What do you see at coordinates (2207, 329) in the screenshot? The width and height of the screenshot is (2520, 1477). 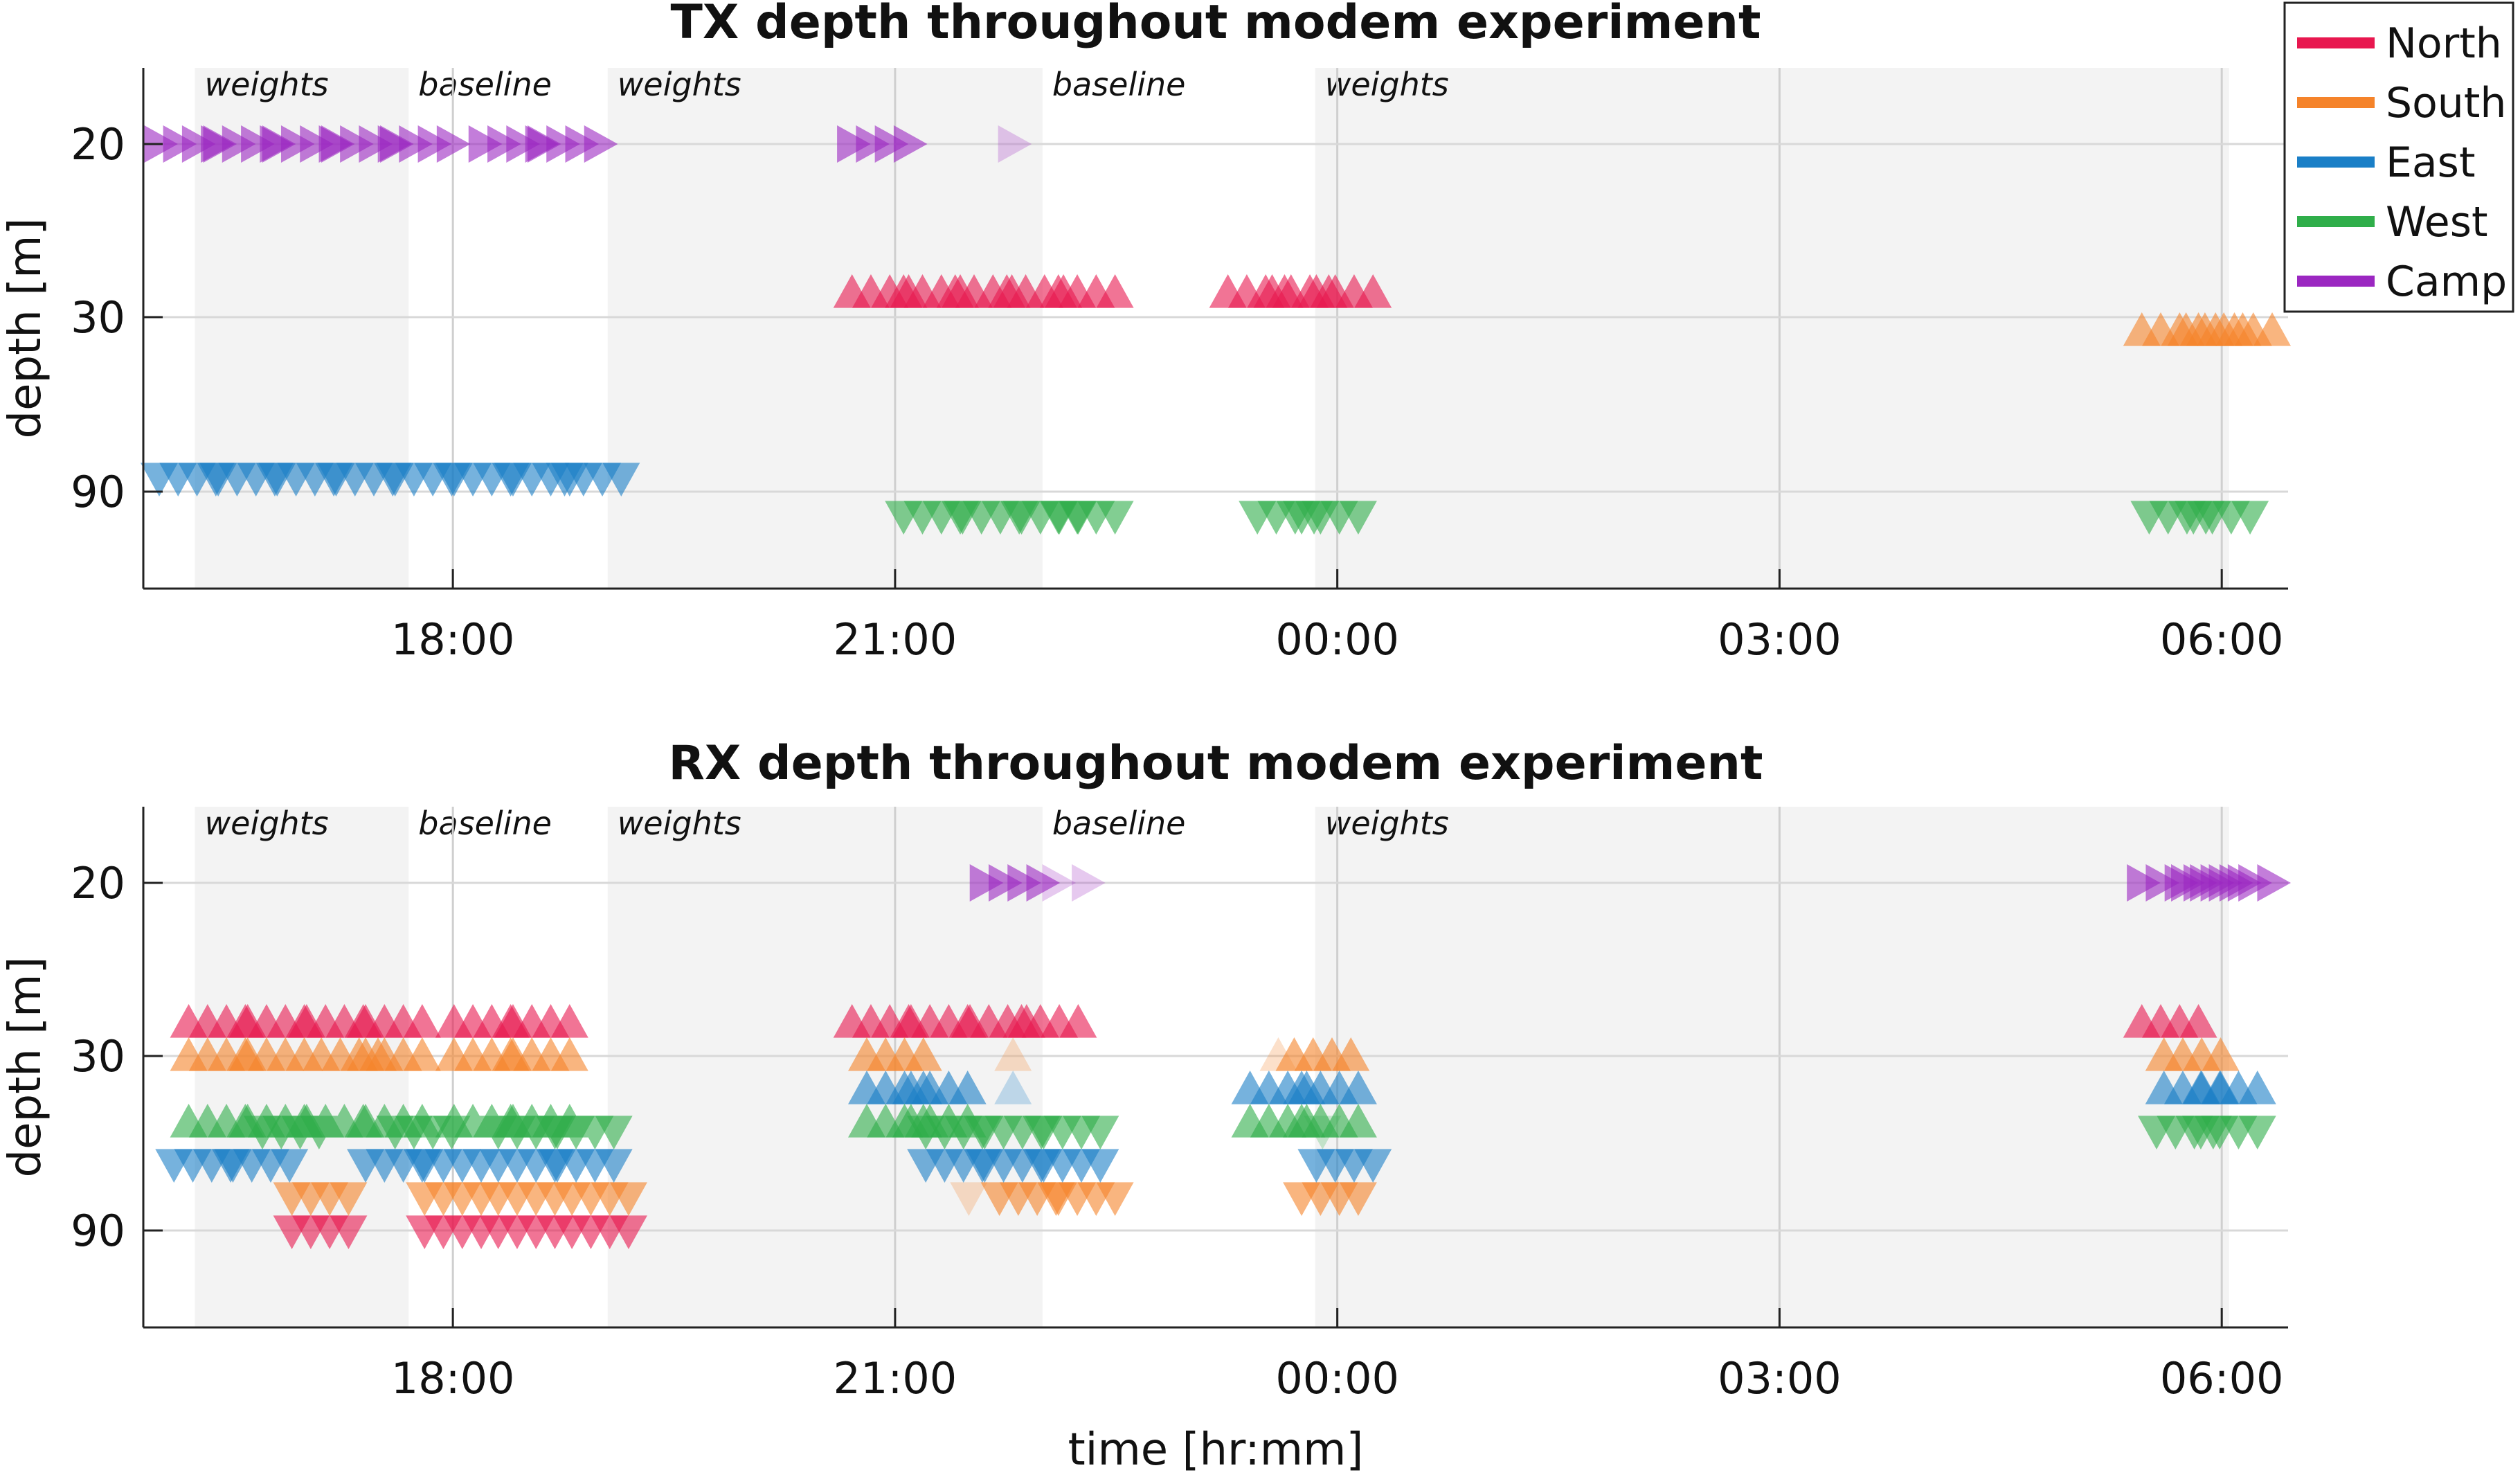 I see `series-south` at bounding box center [2207, 329].